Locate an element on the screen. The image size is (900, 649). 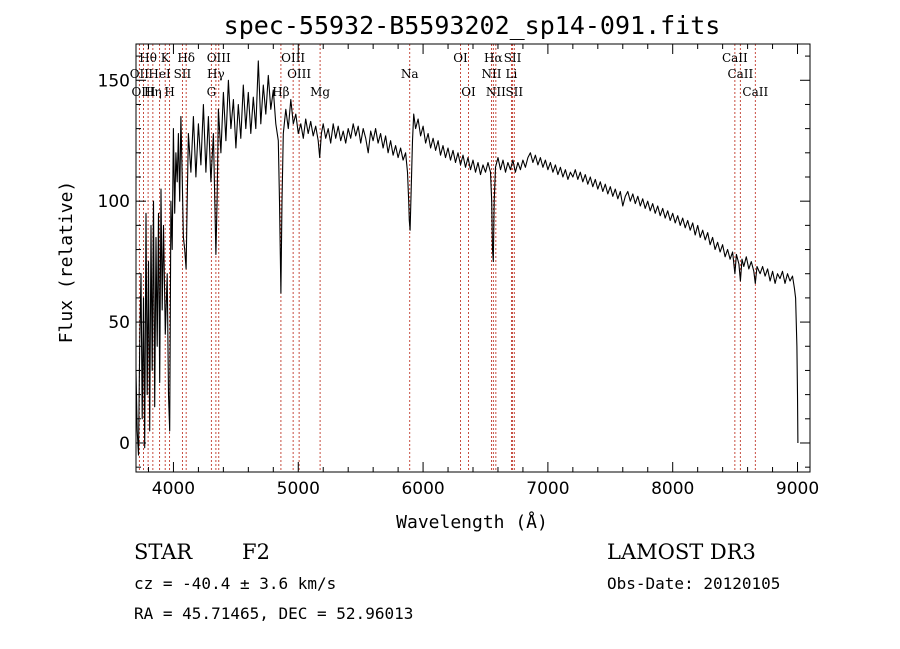
sky-coordinates: RA = 45.71465, DEC = 52.96013 is located at coordinates (273, 613).